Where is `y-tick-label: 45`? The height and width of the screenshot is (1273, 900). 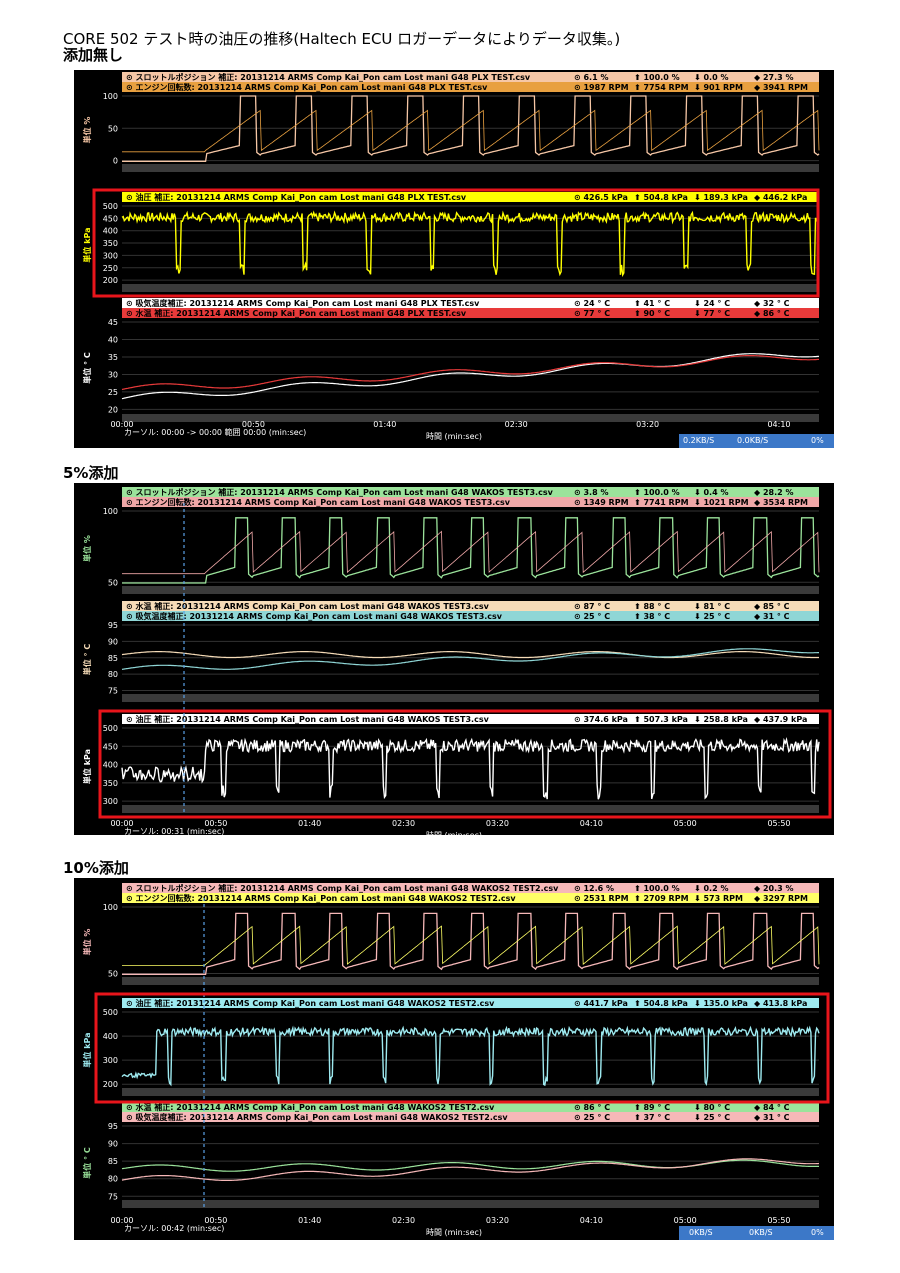 y-tick-label: 45 is located at coordinates (113, 322).